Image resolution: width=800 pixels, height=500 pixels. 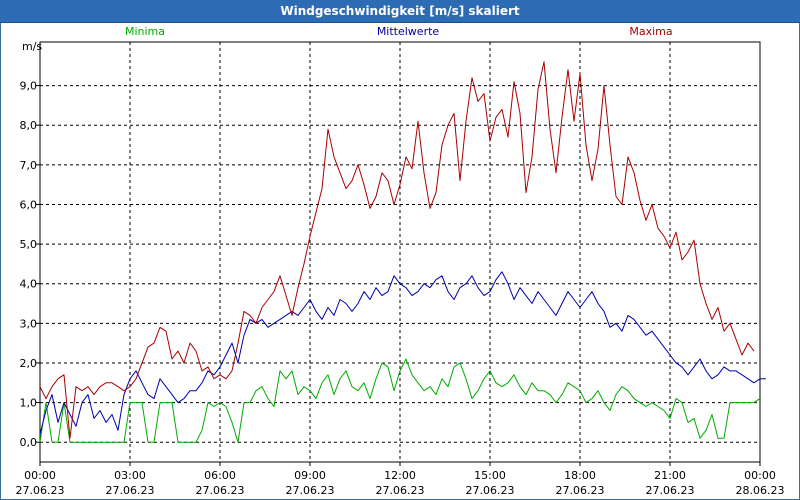 What do you see at coordinates (29, 284) in the screenshot?
I see `y-tick-label: 4,0` at bounding box center [29, 284].